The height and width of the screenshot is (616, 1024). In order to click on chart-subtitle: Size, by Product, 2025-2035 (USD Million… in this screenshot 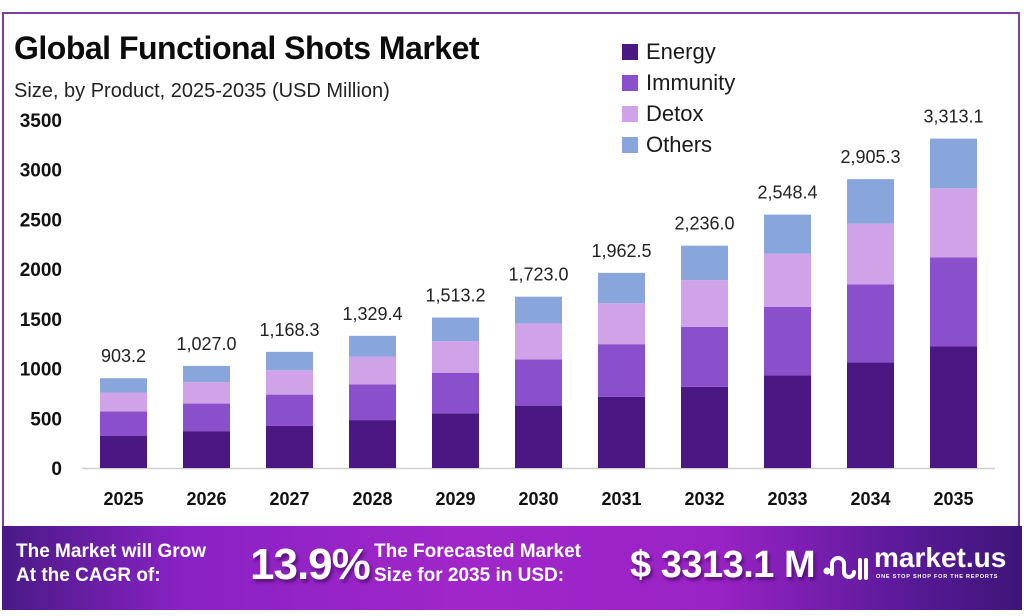, I will do `click(202, 91)`.